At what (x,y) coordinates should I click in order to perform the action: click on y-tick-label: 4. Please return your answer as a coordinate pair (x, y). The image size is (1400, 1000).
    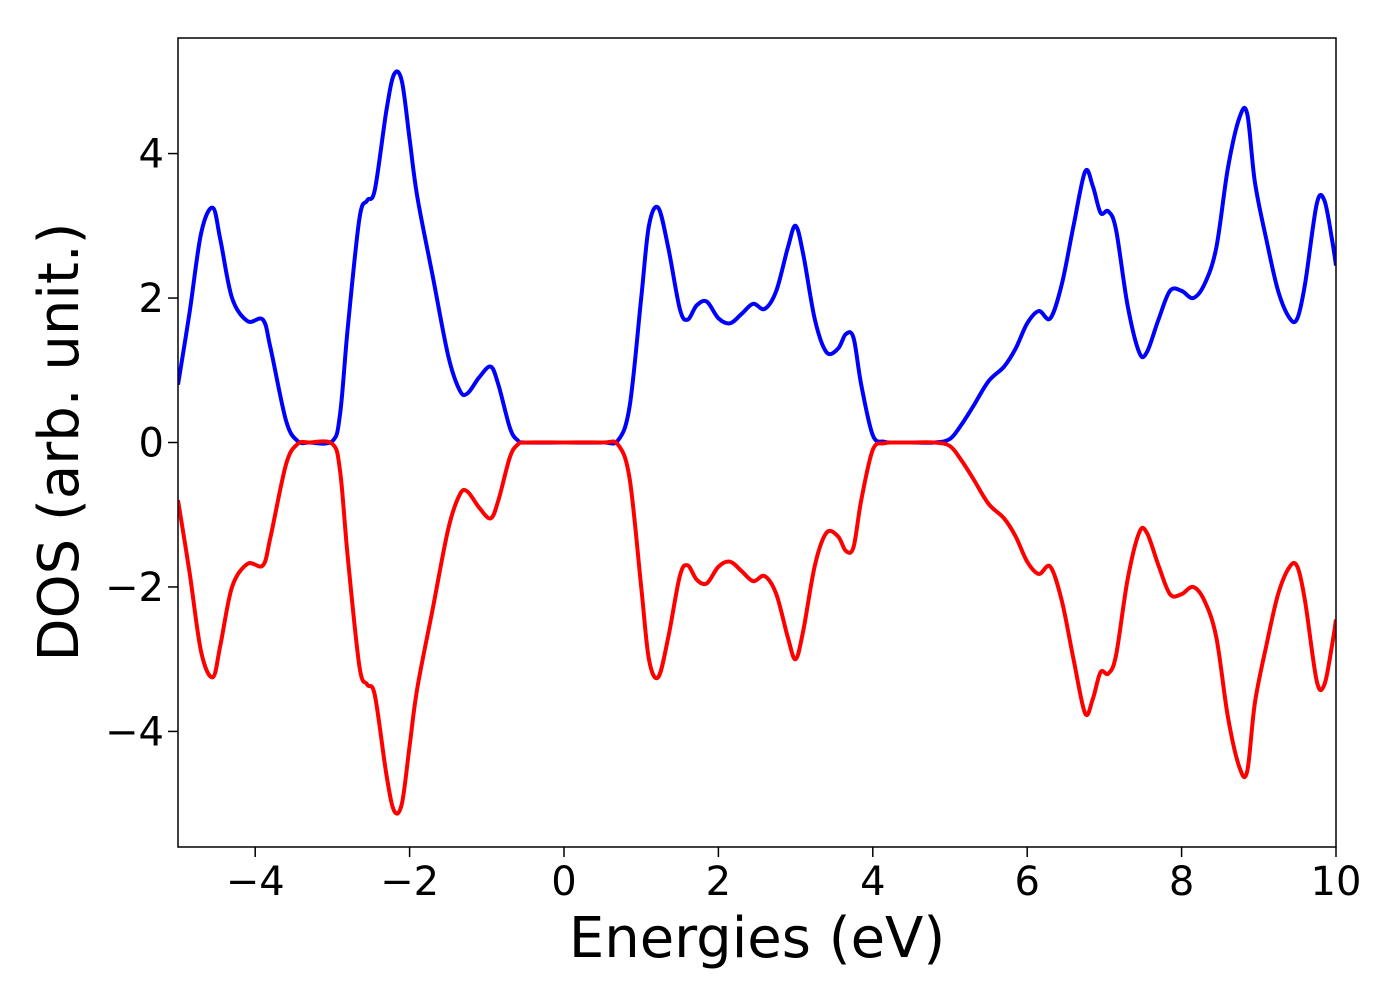
    Looking at the image, I should click on (151, 155).